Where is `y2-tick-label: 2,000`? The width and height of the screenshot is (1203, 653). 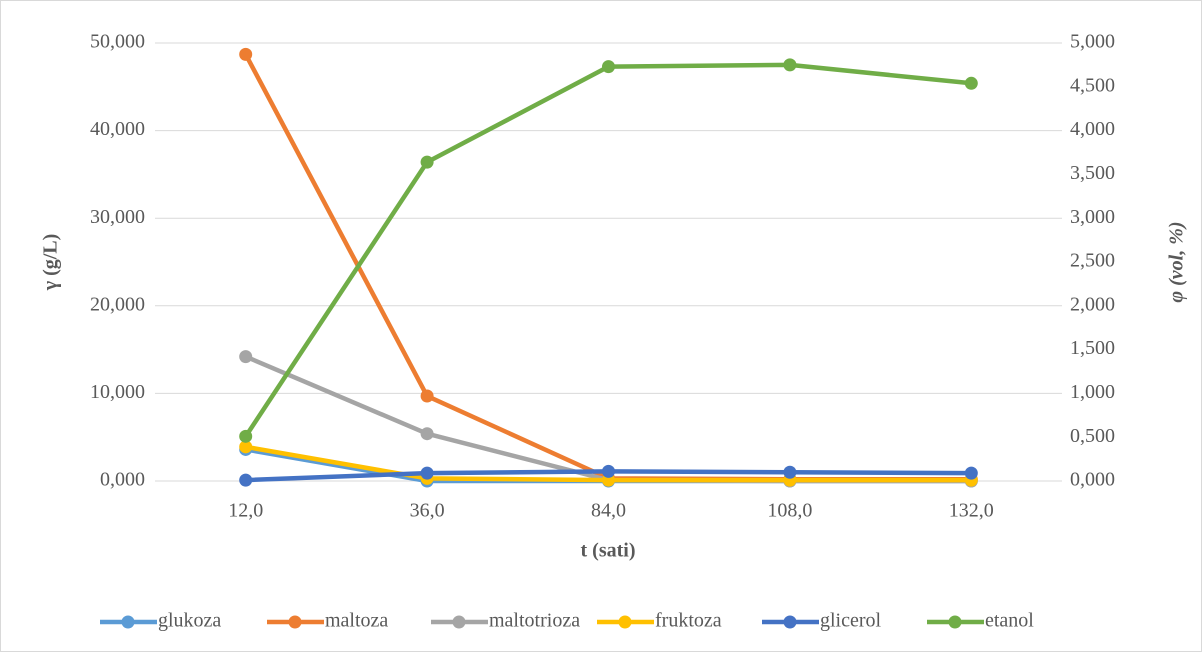 y2-tick-label: 2,000 is located at coordinates (1092, 304).